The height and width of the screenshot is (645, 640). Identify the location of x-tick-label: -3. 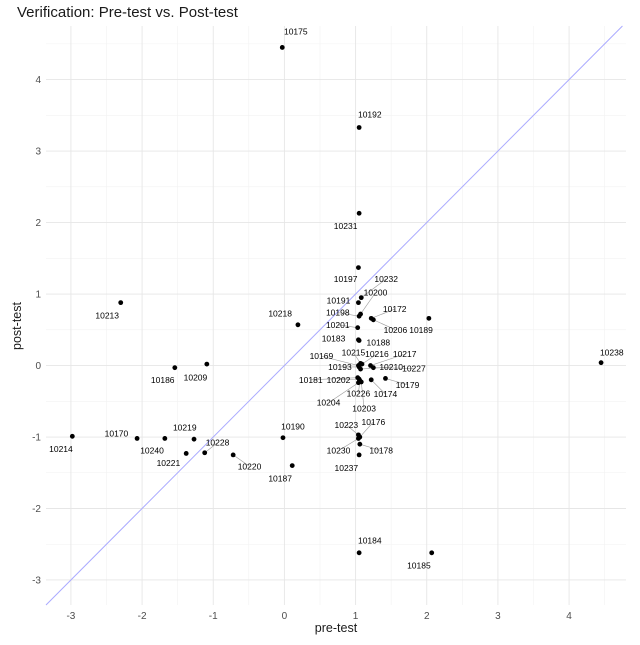
(70, 616).